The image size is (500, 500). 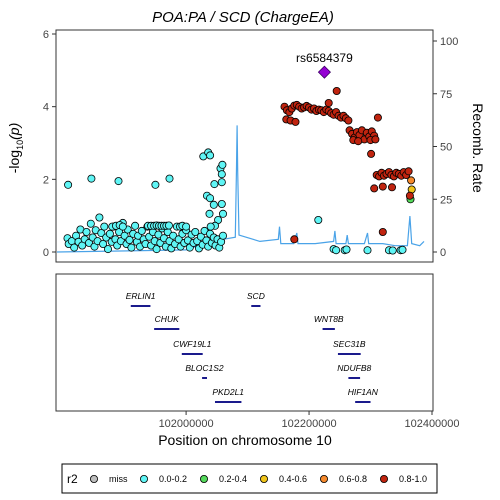 What do you see at coordinates (449, 42) in the screenshot?
I see `y2-tick-label: 100` at bounding box center [449, 42].